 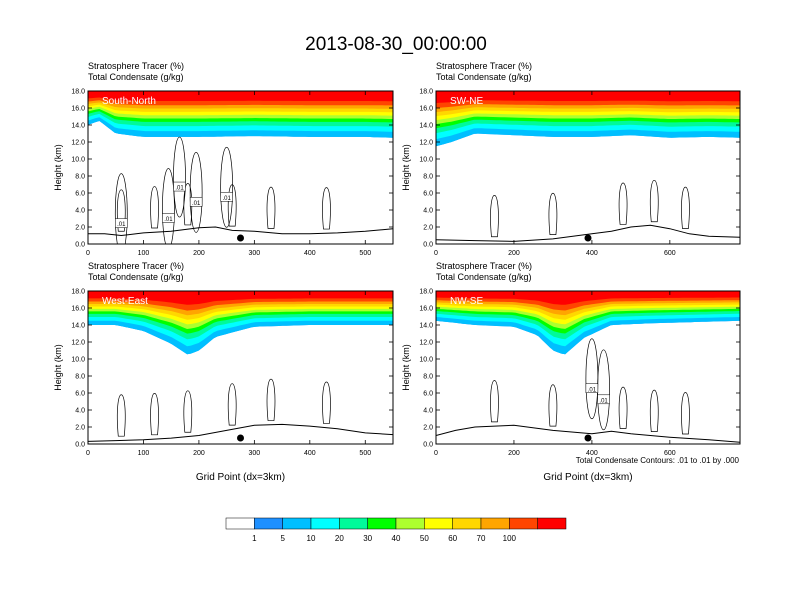 I want to click on colorbar-label: 50, so click(x=424, y=538).